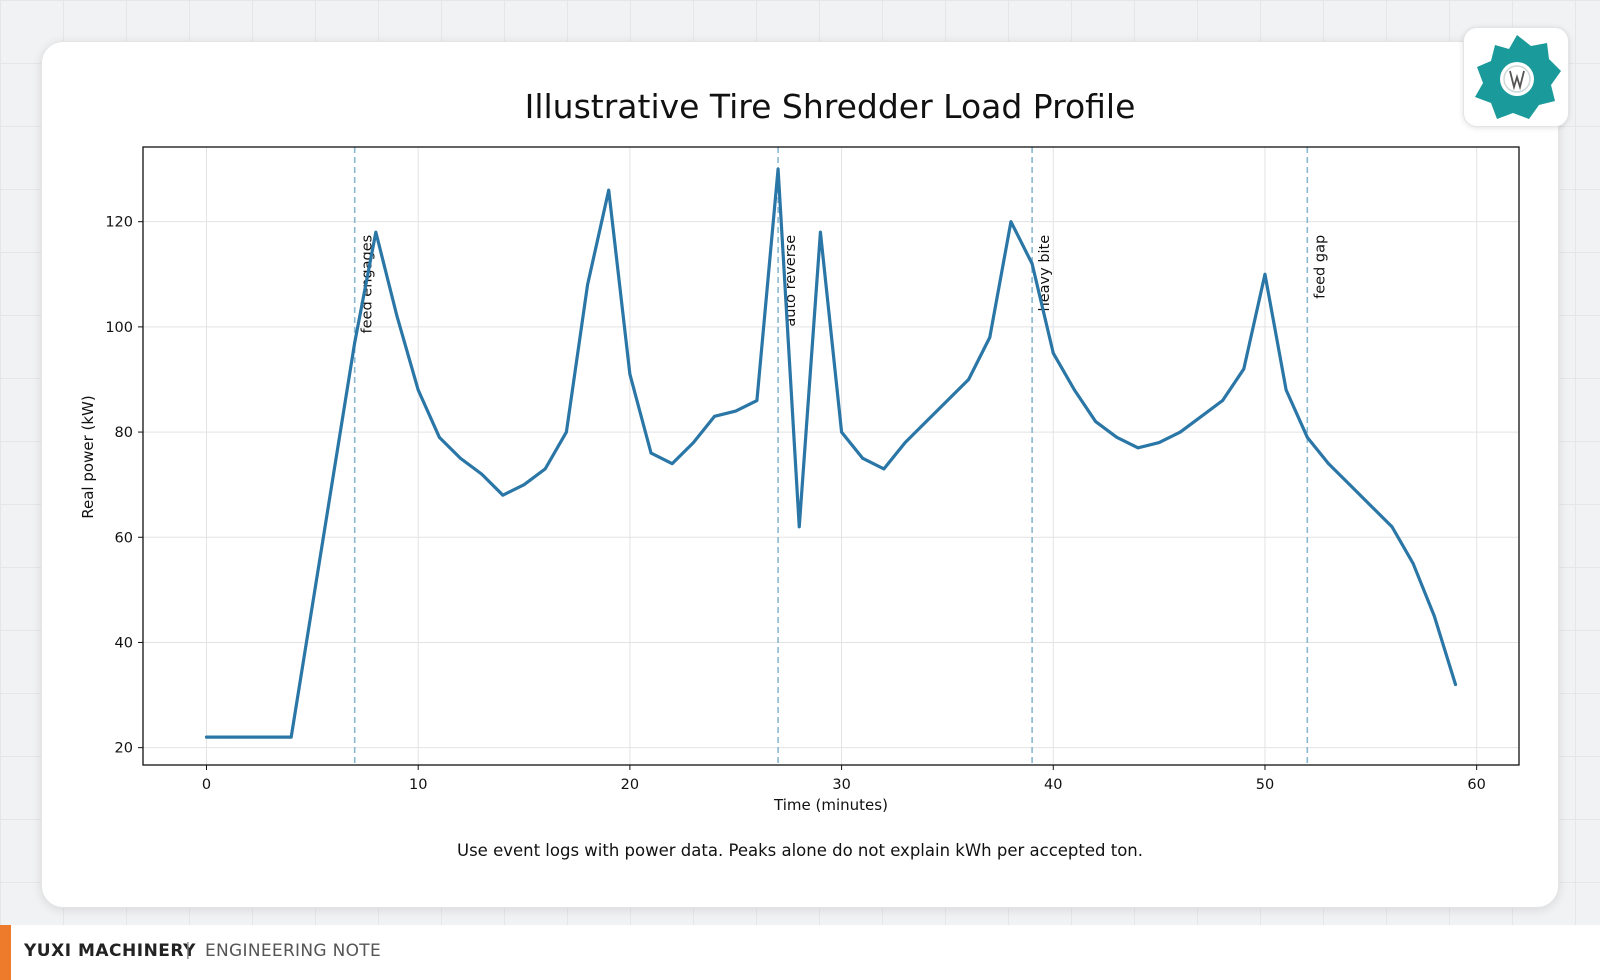 The image size is (1600, 980). I want to click on footer-note: ENGINEERING NOTE, so click(293, 951).